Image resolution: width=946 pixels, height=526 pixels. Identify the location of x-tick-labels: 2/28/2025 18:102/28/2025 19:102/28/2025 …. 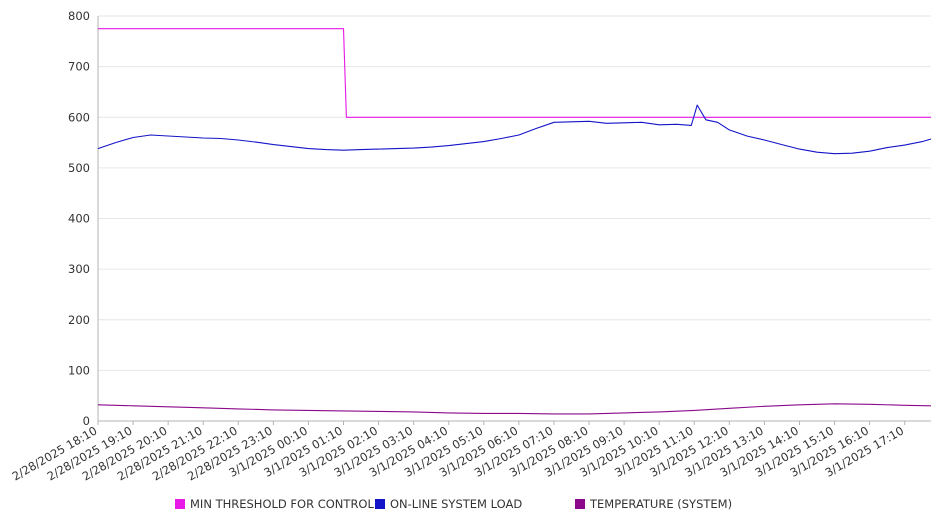
(458, 453).